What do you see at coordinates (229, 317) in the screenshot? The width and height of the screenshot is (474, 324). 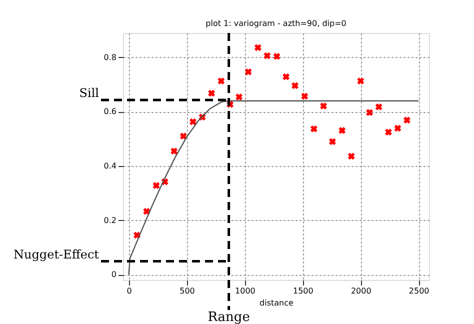 I see `ref-line-label: Range` at bounding box center [229, 317].